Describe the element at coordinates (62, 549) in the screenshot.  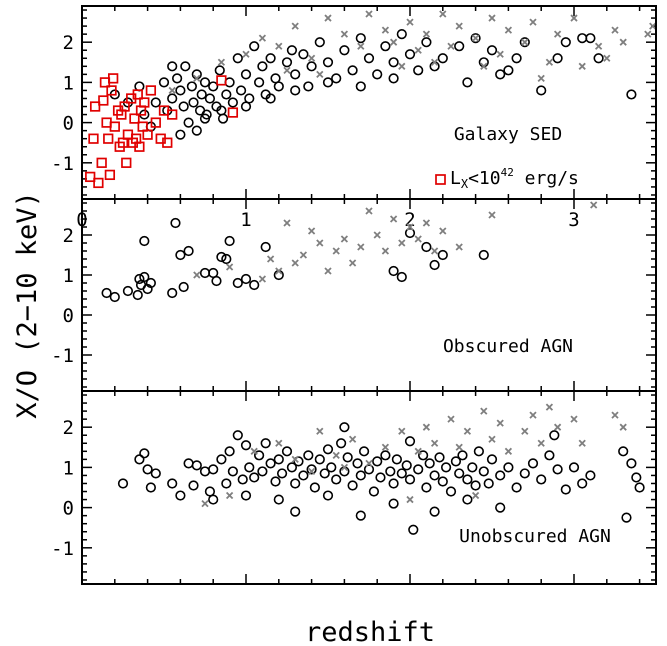
I see `y-tick-label: -1` at that location.